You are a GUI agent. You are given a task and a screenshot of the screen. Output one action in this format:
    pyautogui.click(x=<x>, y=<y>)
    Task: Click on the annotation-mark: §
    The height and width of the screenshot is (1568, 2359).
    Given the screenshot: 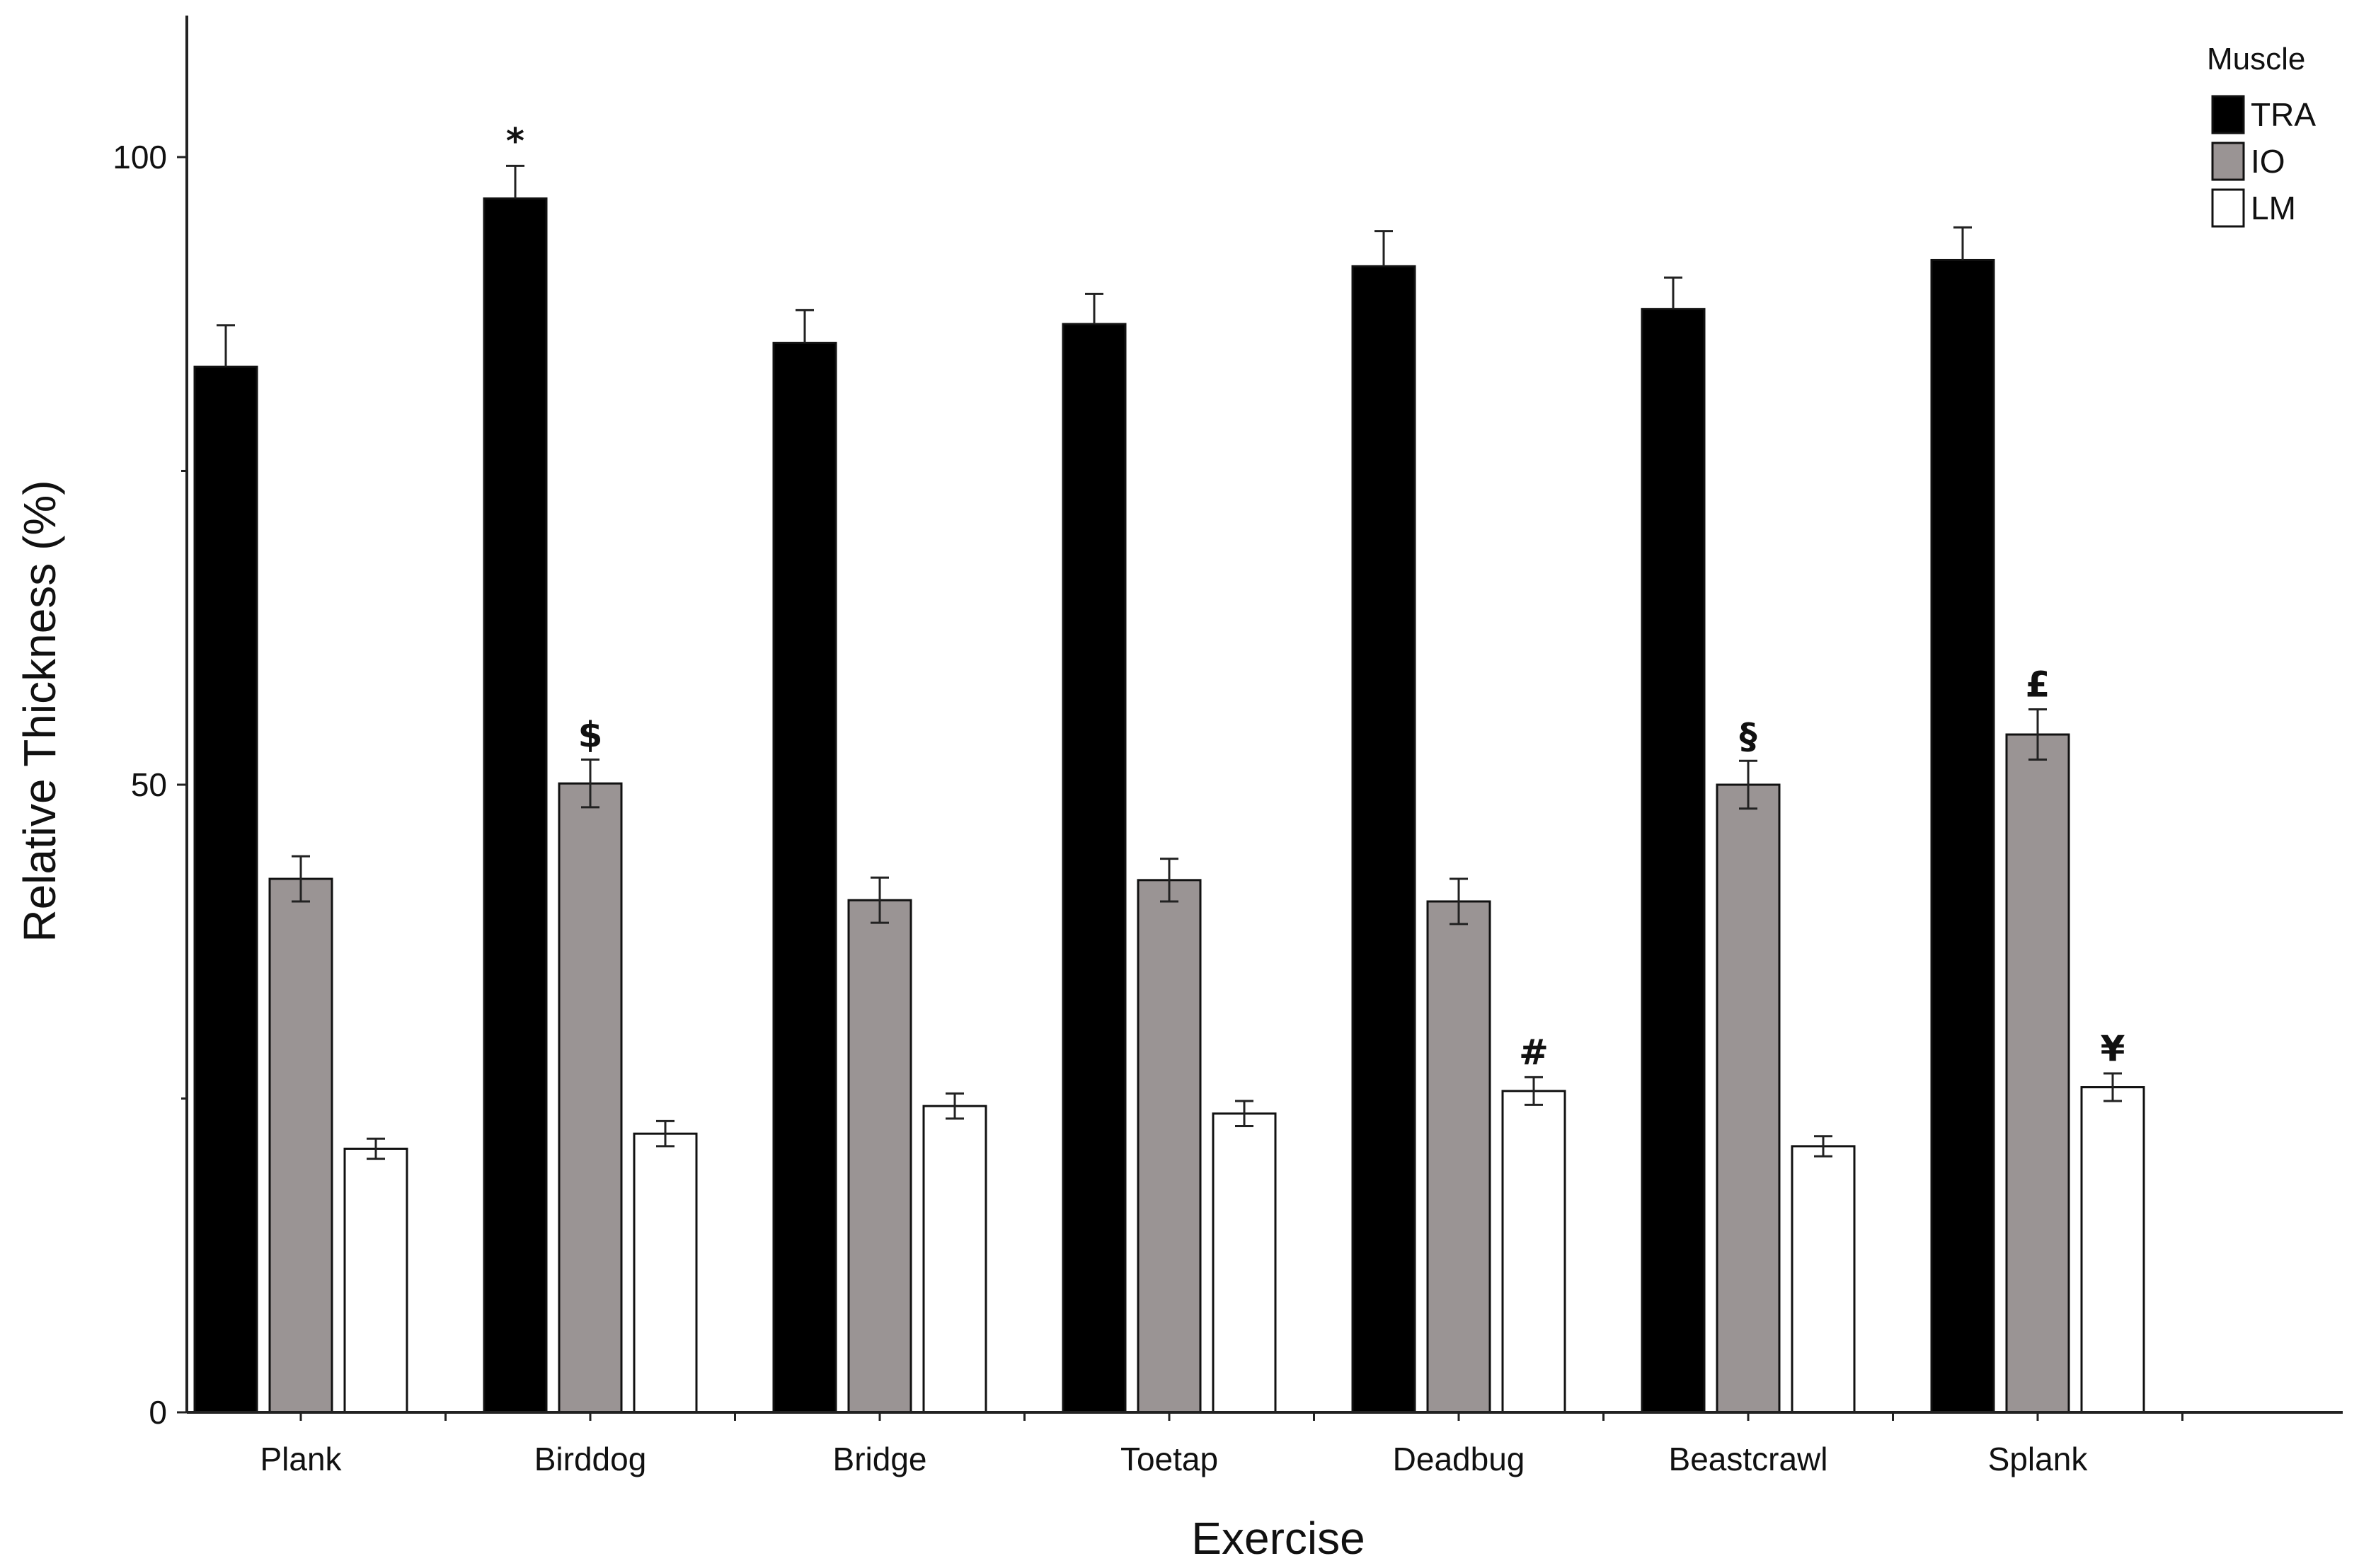 What is the action you would take?
    pyautogui.click(x=1748, y=735)
    